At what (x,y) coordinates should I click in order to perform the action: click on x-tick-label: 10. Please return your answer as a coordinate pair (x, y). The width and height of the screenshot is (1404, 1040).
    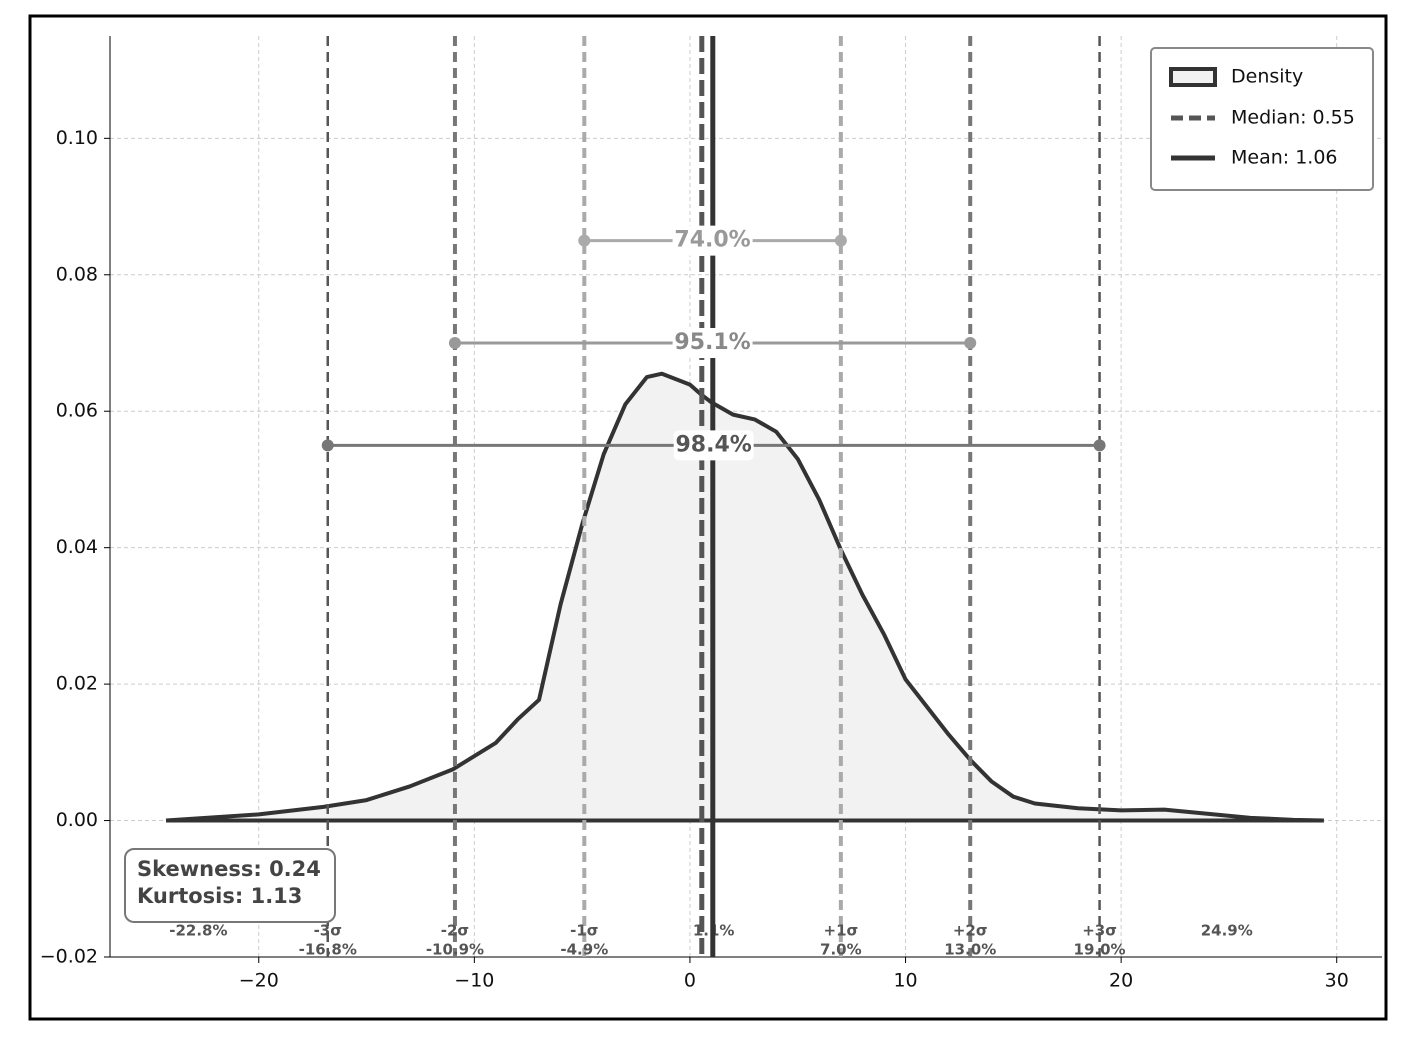
    Looking at the image, I should click on (905, 981).